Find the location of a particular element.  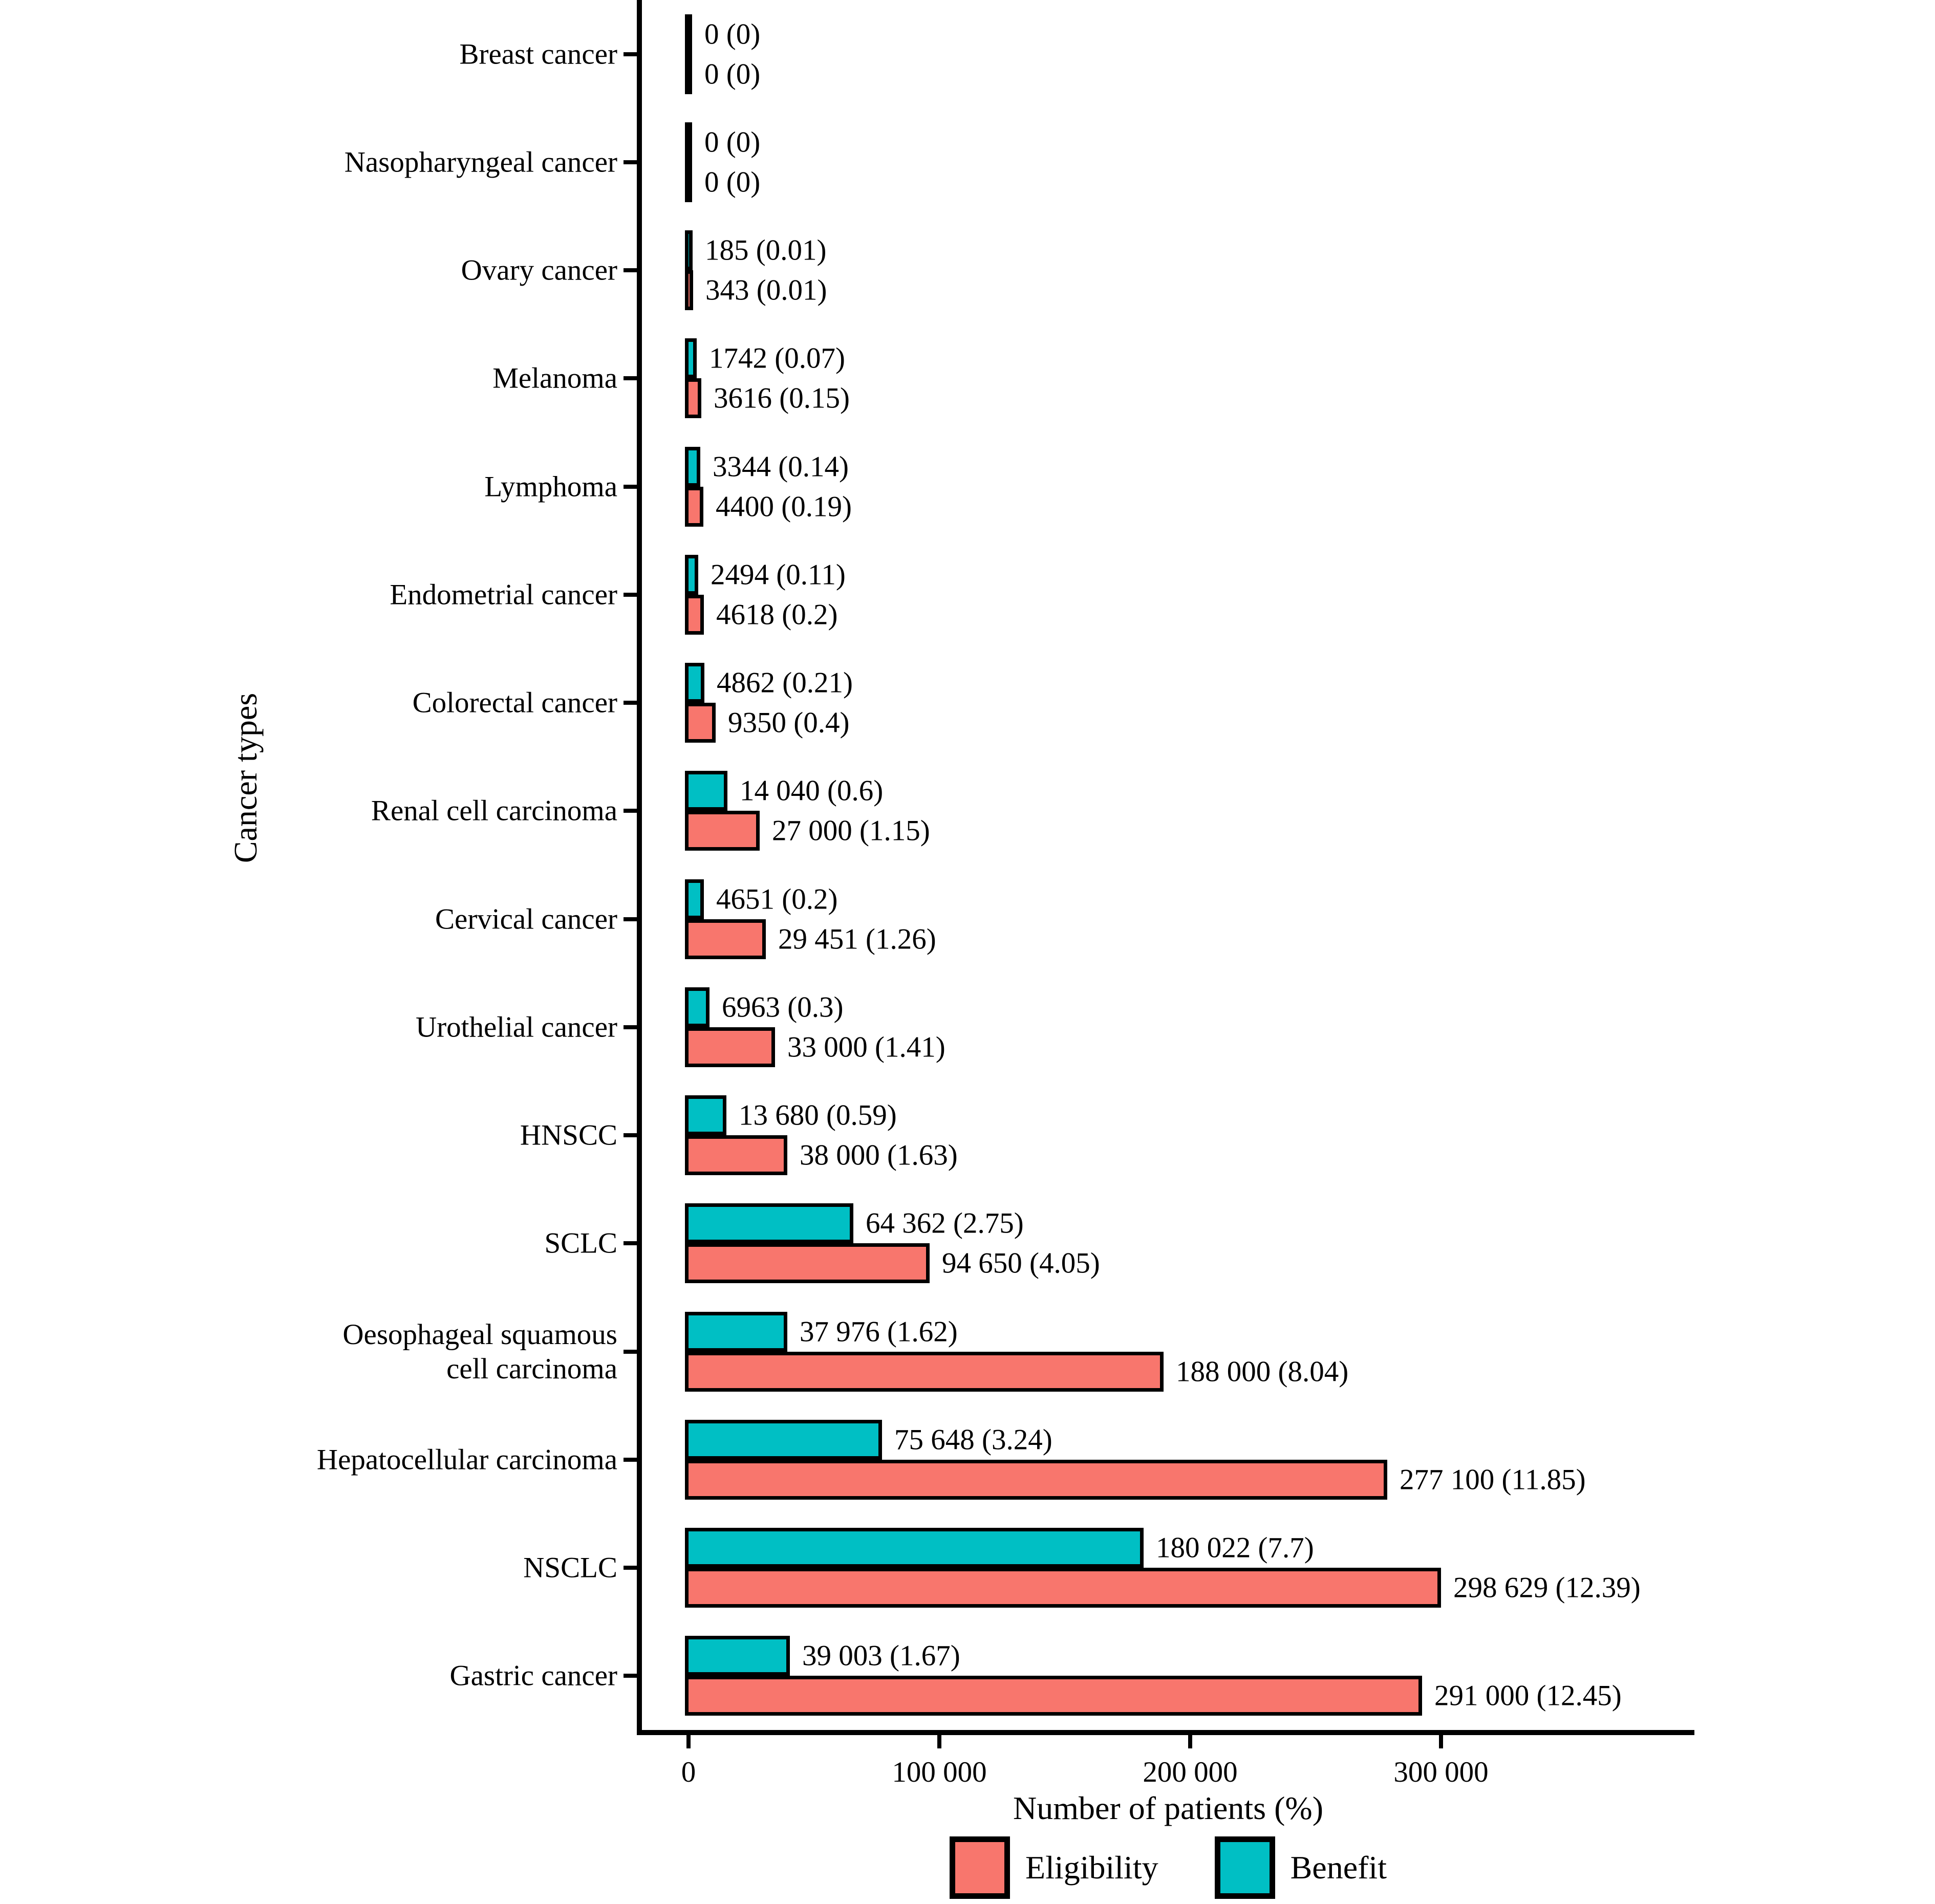

x-axis-title: Number of patients (%) is located at coordinates (1168, 1808).